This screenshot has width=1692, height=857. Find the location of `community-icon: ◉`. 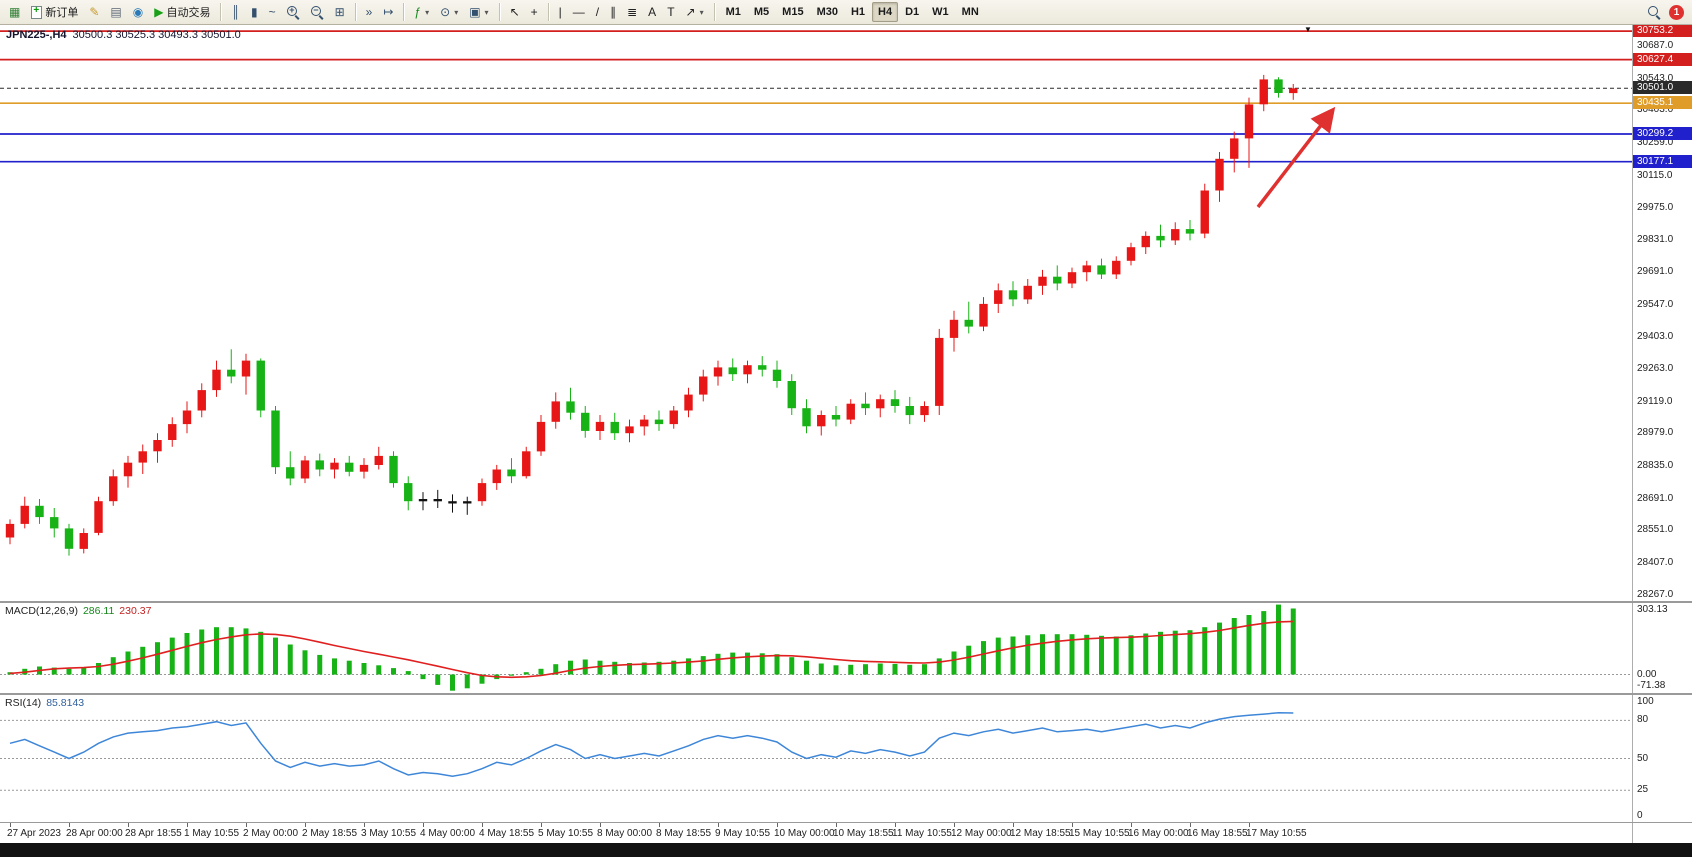

community-icon: ◉ is located at coordinates (138, 12).